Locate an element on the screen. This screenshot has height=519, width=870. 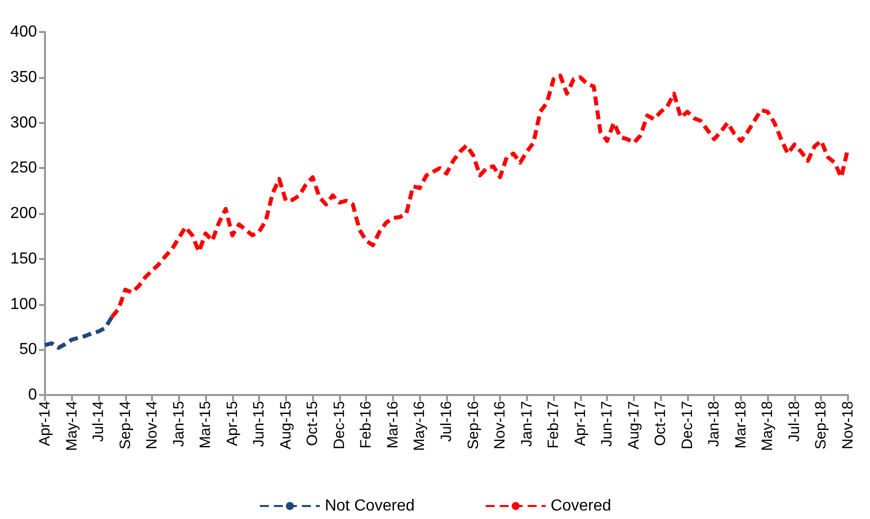
x-tick-label: Aug-15 is located at coordinates (285, 425).